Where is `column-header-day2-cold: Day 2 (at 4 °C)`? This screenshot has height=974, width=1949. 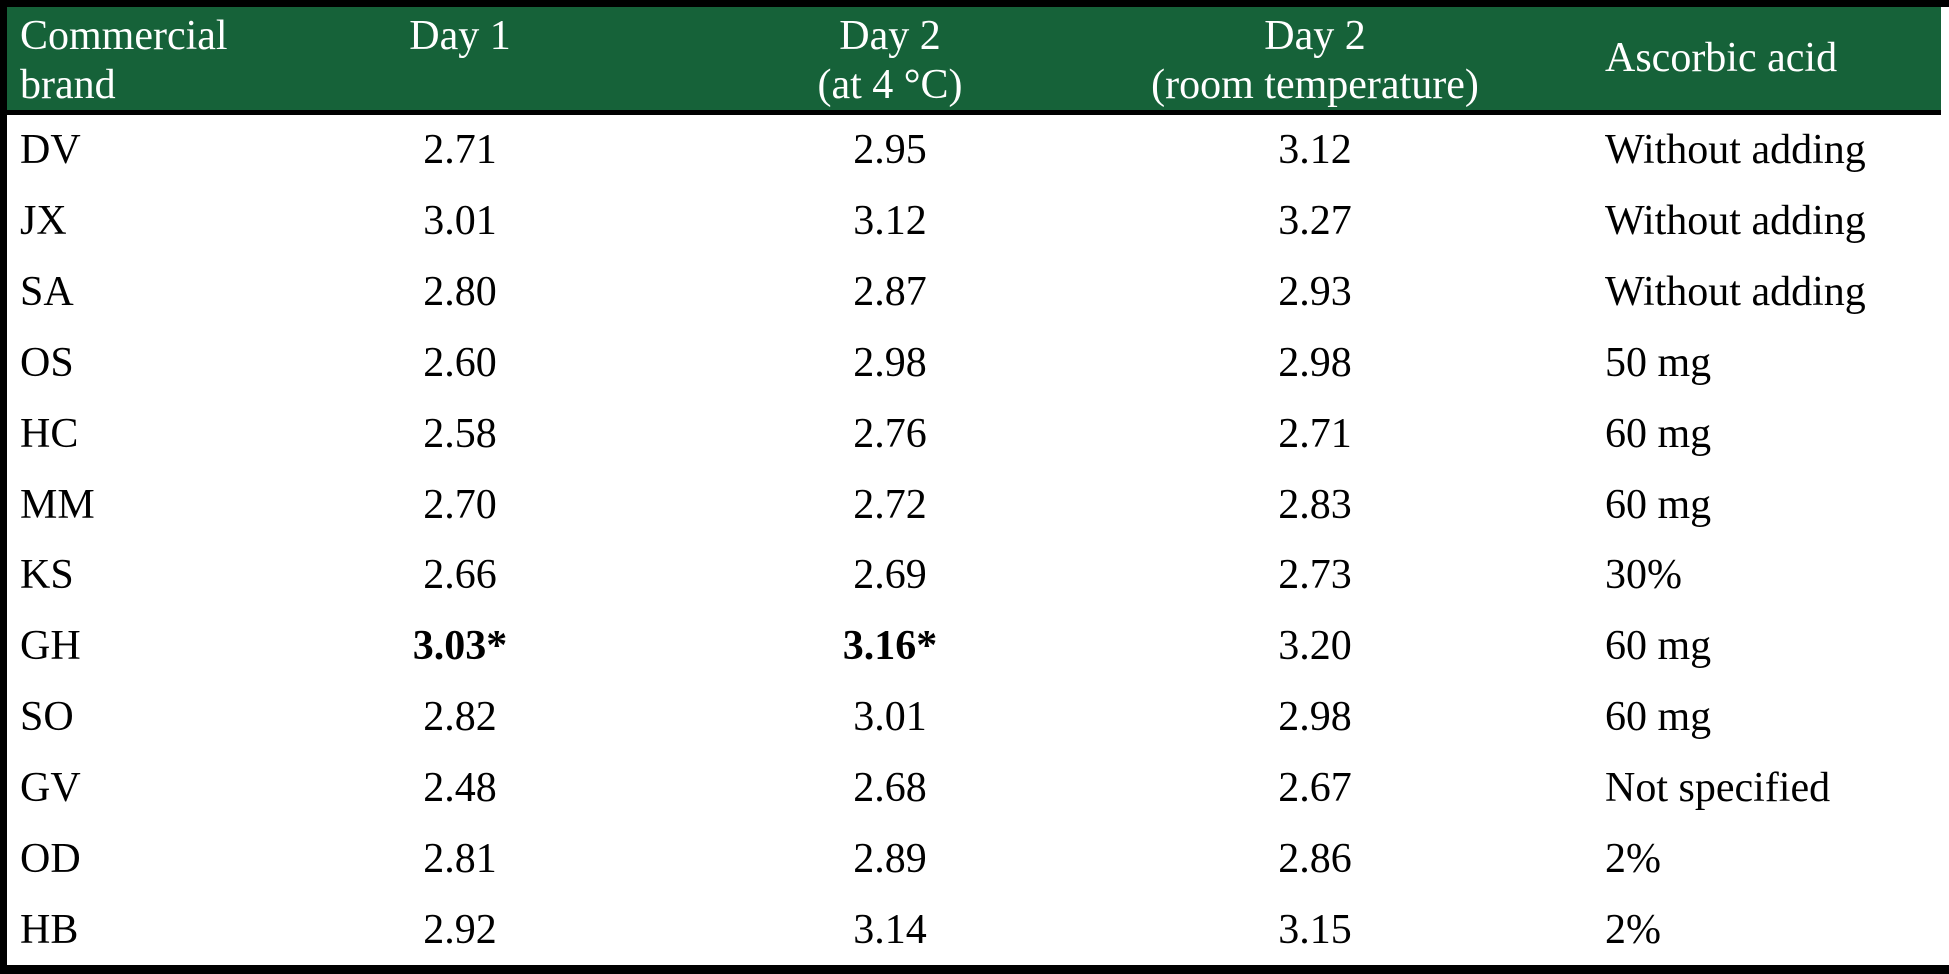
column-header-day2-cold: Day 2 (at 4 °C) is located at coordinates (890, 60).